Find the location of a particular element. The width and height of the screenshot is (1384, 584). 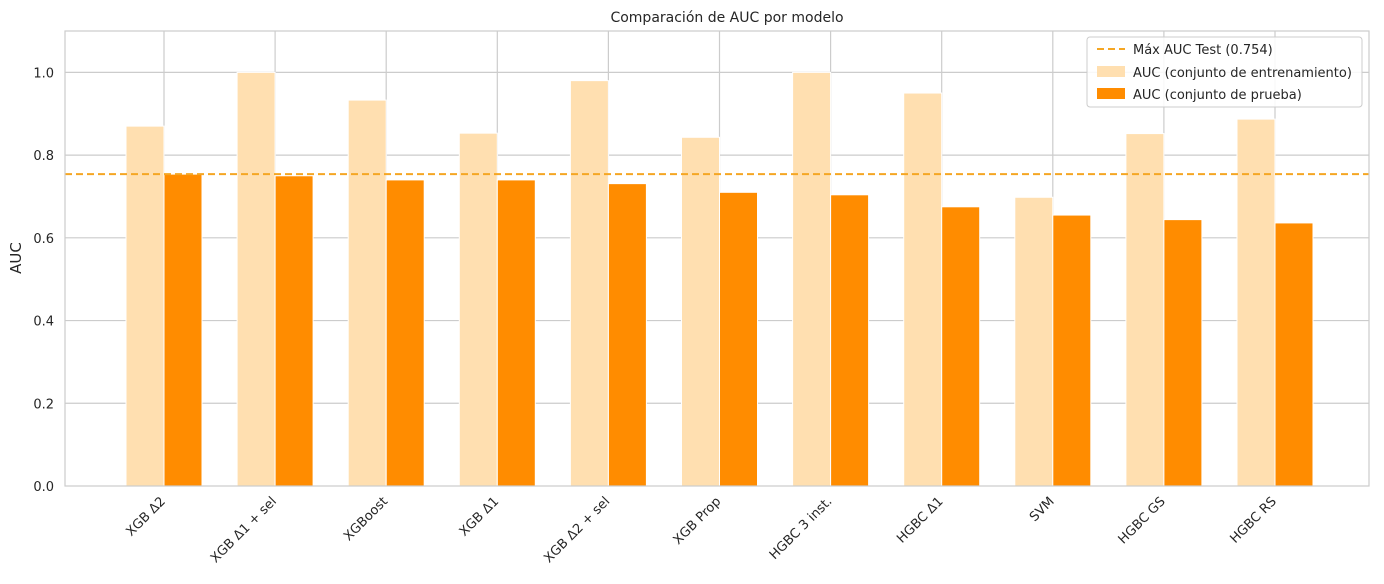

x-tick-label: XGB Δ1 + sel is located at coordinates (244, 530).